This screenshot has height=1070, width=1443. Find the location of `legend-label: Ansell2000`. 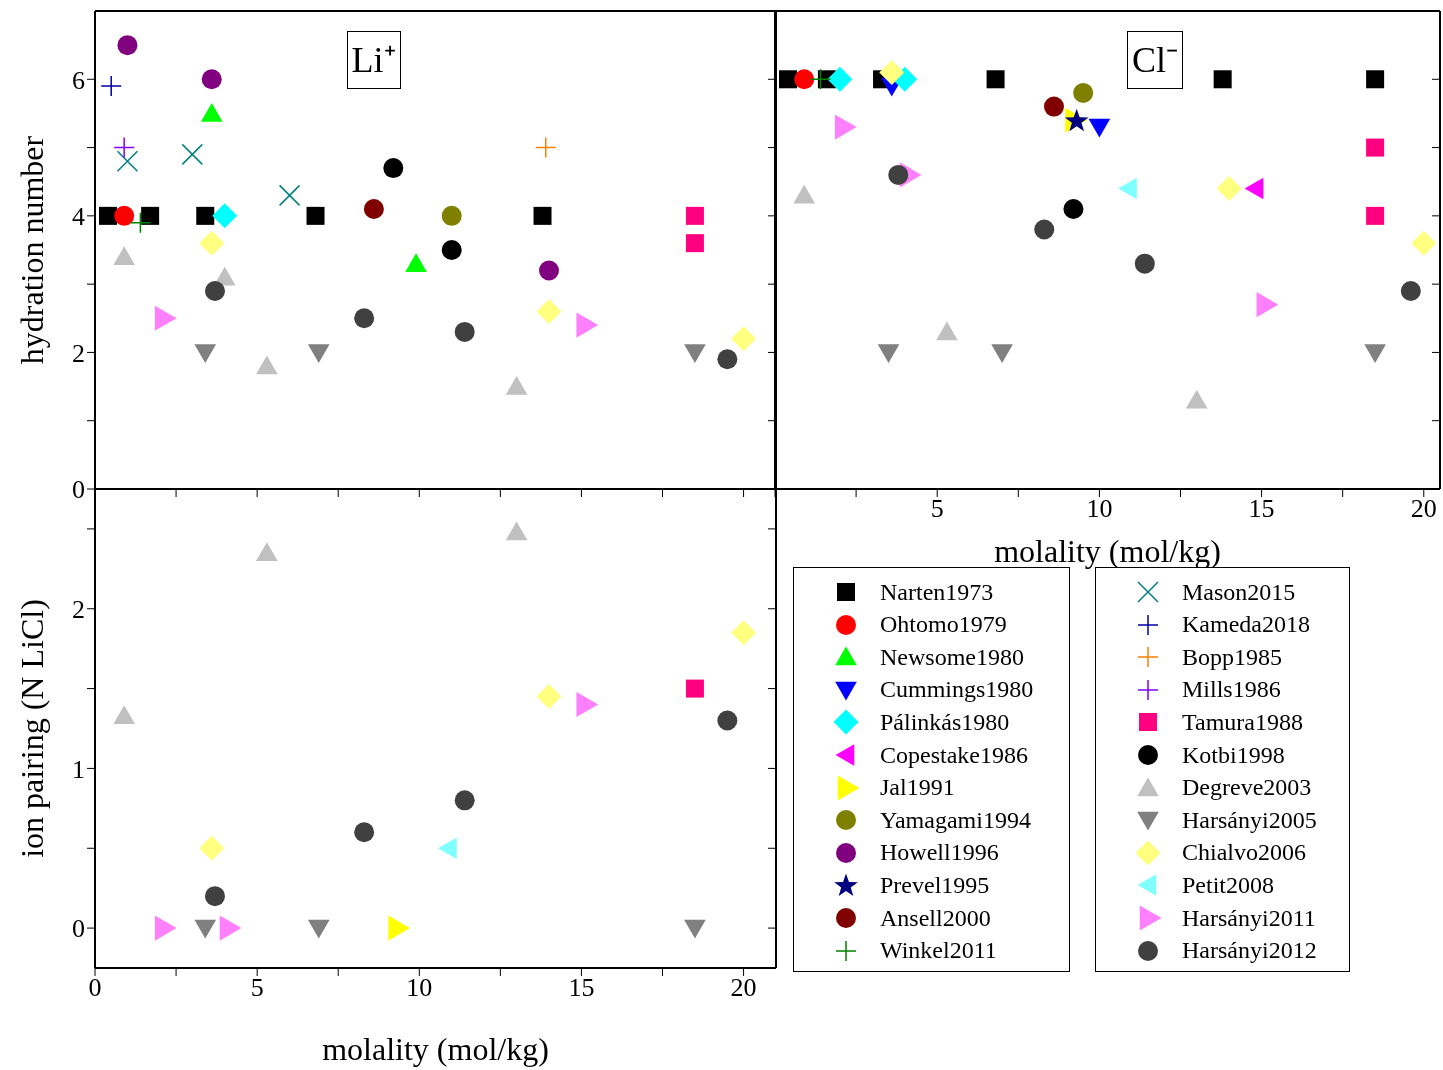

legend-label: Ansell2000 is located at coordinates (935, 918).